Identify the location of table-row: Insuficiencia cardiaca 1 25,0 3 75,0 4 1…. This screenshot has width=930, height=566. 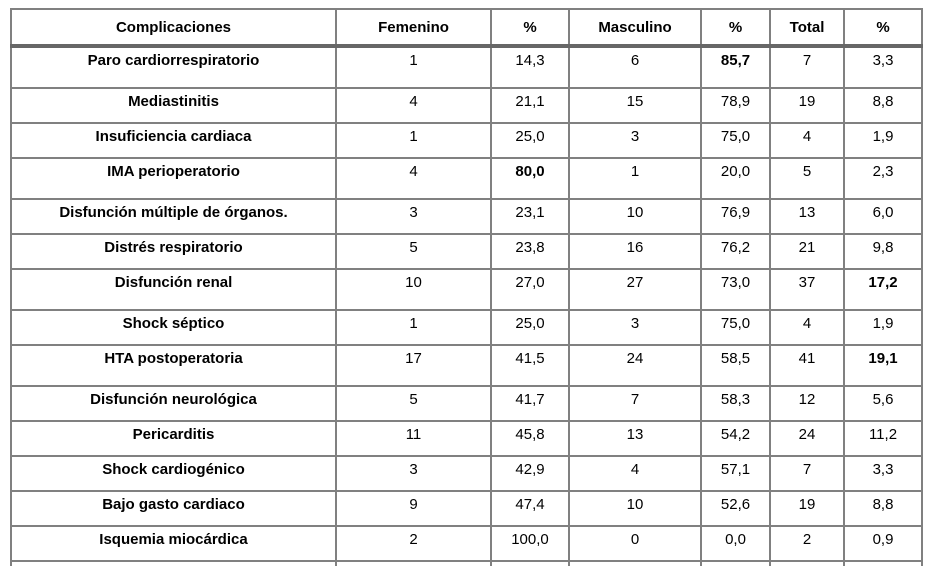
(466, 140).